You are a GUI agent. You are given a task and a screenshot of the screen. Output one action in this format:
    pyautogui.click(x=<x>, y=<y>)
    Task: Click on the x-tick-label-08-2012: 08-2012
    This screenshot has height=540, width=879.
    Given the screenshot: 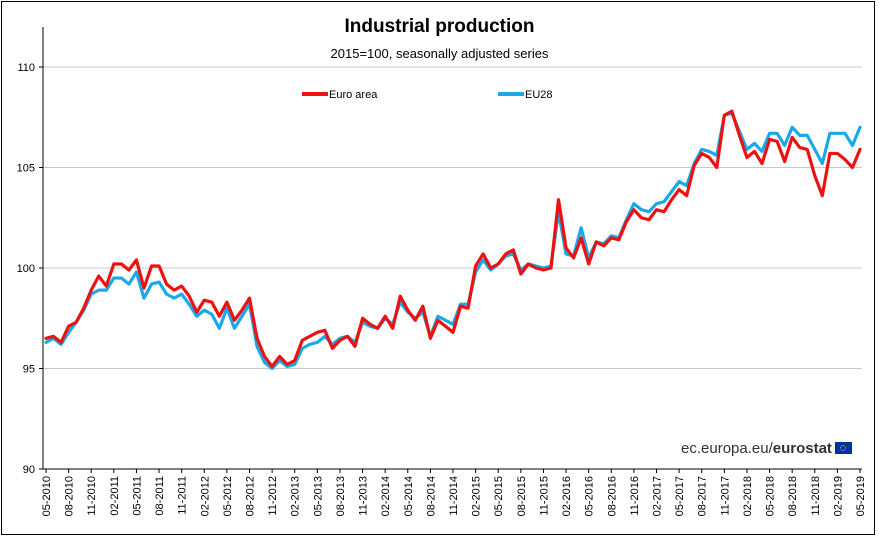 What is the action you would take?
    pyautogui.click(x=251, y=496)
    